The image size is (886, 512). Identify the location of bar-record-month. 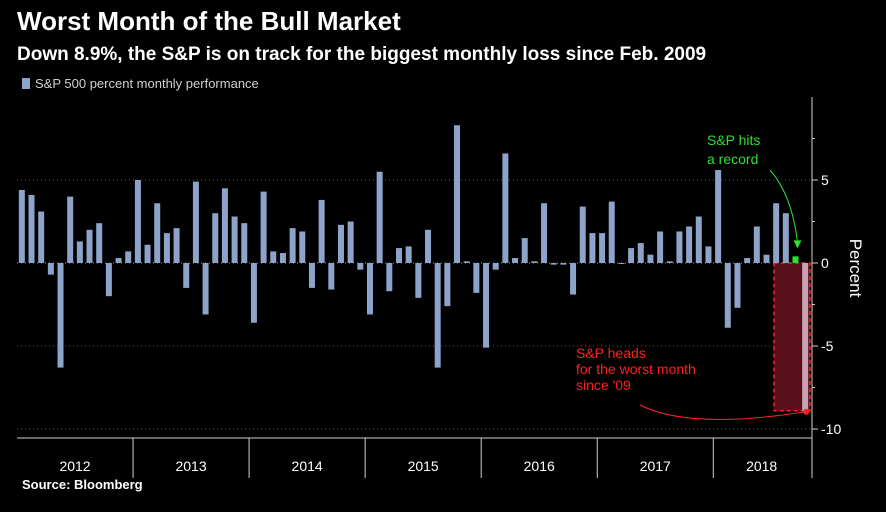
(795, 259).